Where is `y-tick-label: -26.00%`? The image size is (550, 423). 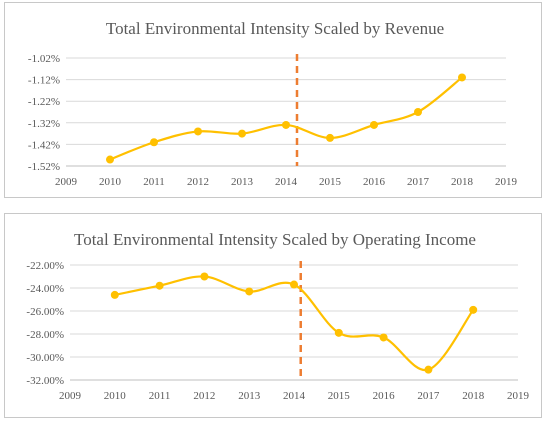
y-tick-label: -26.00% is located at coordinates (45, 312).